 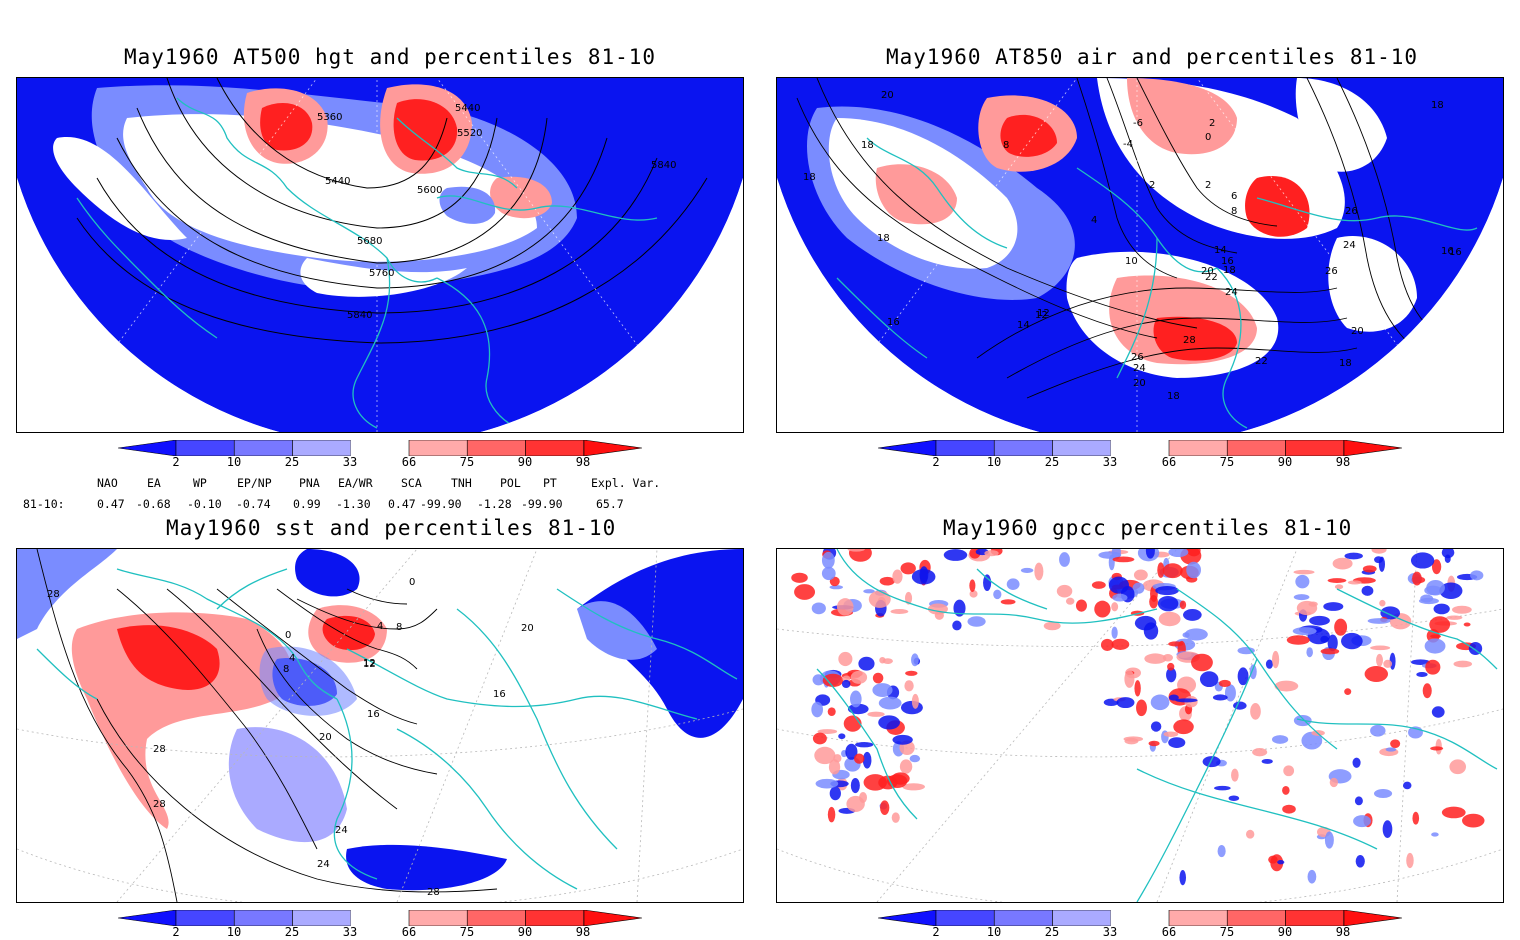 I want to click on index-header-sca: SCA, so click(x=411, y=483).